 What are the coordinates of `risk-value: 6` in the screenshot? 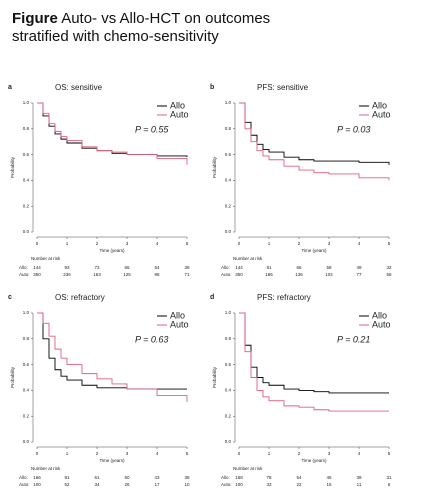 It's located at (389, 484).